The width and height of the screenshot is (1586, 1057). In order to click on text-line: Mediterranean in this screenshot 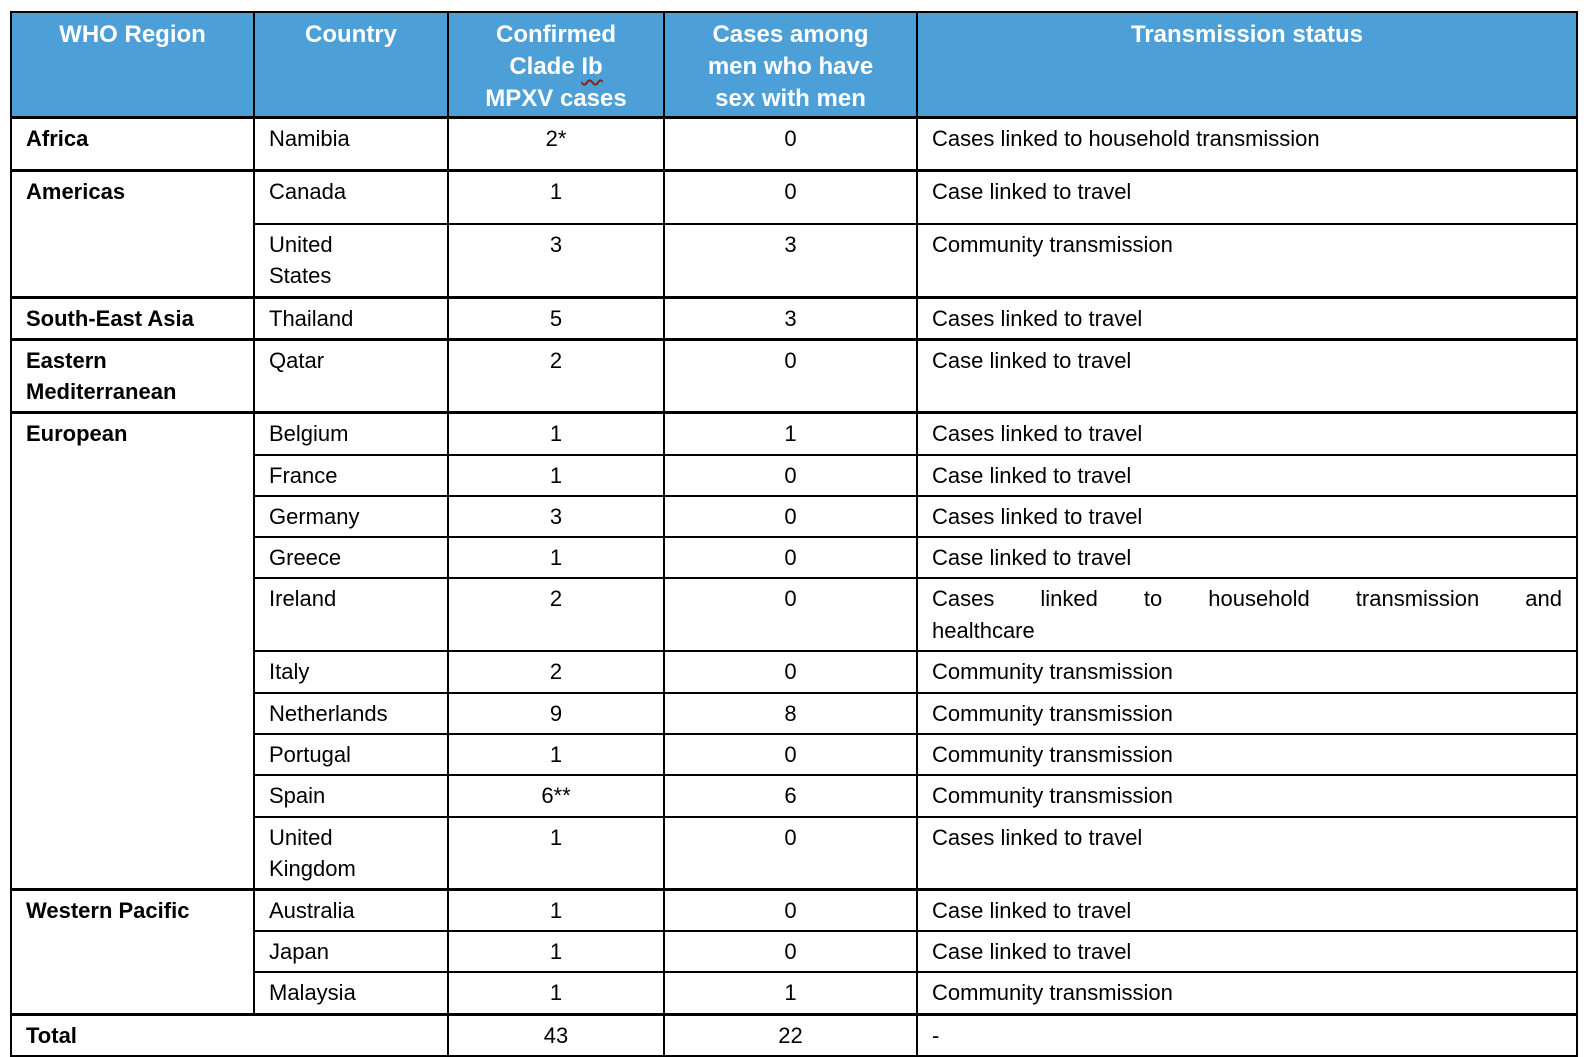, I will do `click(101, 392)`.